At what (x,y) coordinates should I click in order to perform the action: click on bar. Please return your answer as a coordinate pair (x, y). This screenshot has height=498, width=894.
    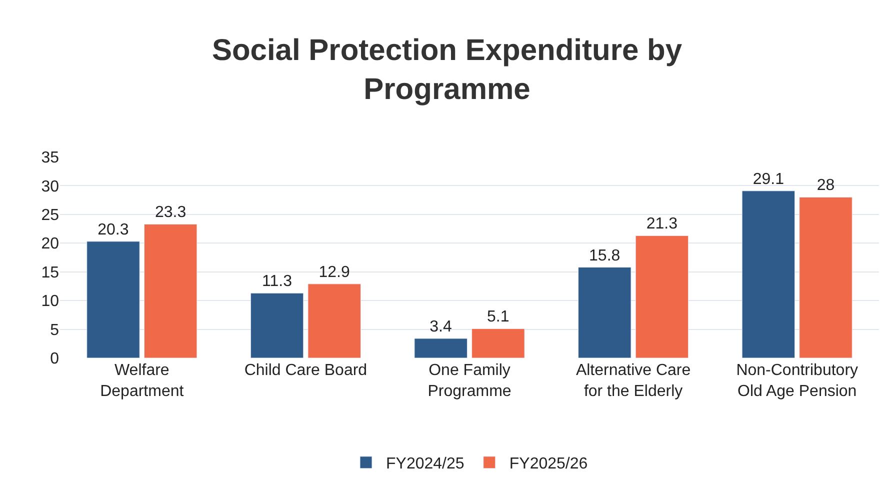
    Looking at the image, I should click on (441, 348).